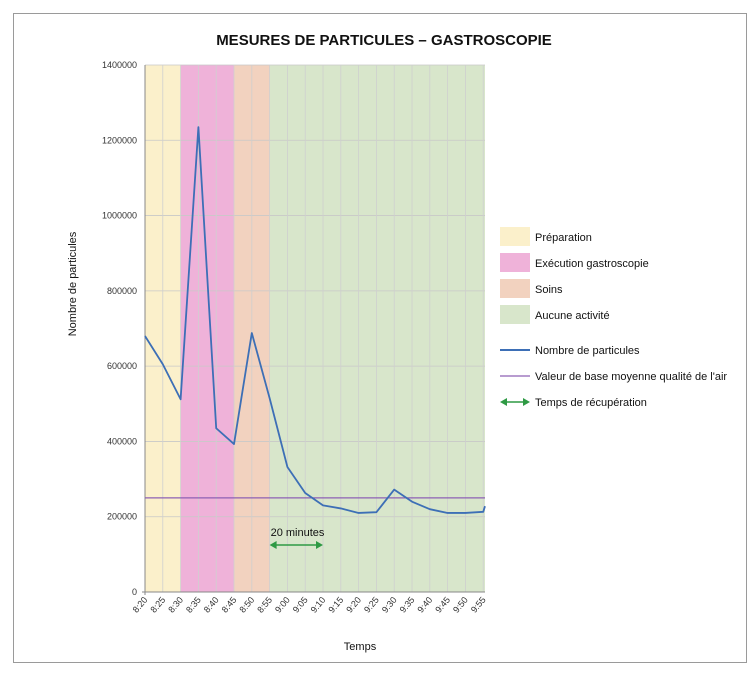 The image size is (750, 673). Describe the element at coordinates (318, 605) in the screenshot. I see `x-tick-label: 9:10` at that location.